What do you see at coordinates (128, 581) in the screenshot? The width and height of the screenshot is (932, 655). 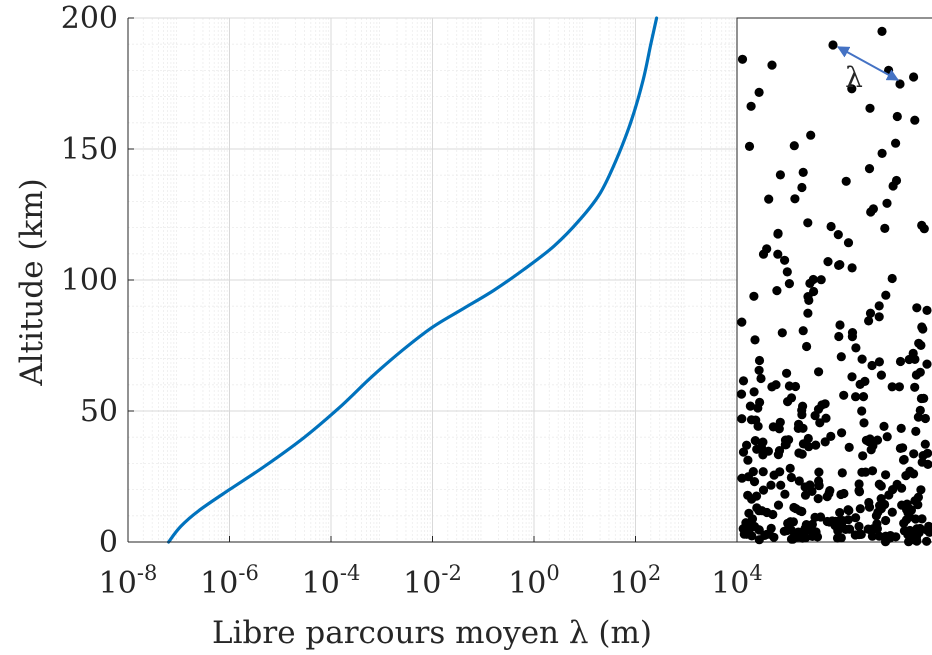 I see `x-tick-label: 10⁻⁸` at bounding box center [128, 581].